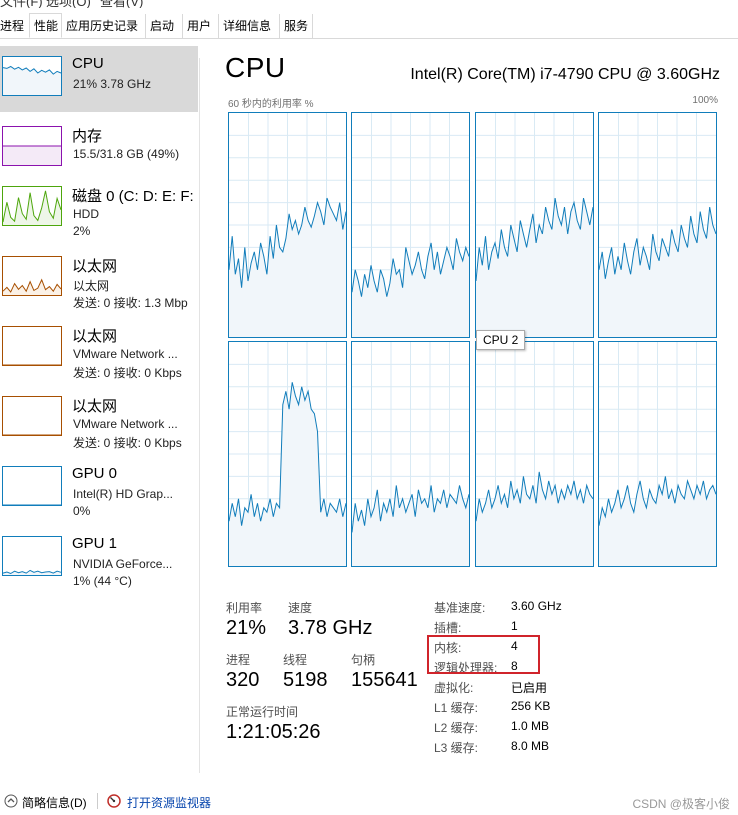 The image size is (738, 815). What do you see at coordinates (296, 26) in the screenshot?
I see `tab-services: 服务` at bounding box center [296, 26].